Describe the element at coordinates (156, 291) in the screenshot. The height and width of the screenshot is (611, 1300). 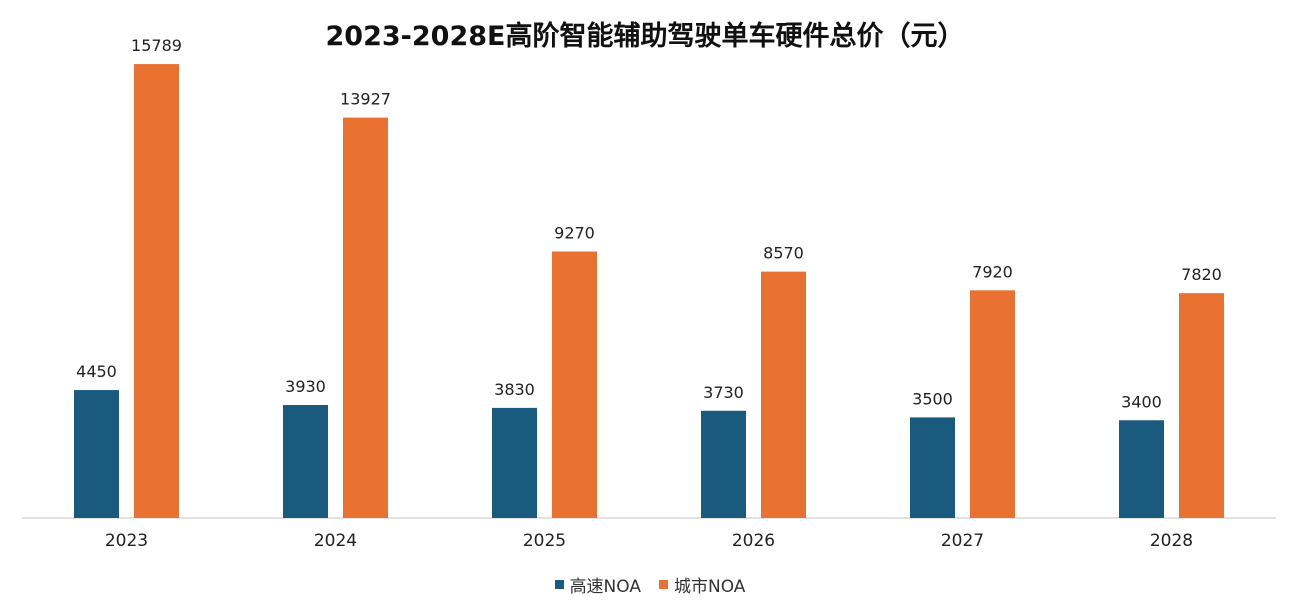
I see `bar-city-noa-2023` at that location.